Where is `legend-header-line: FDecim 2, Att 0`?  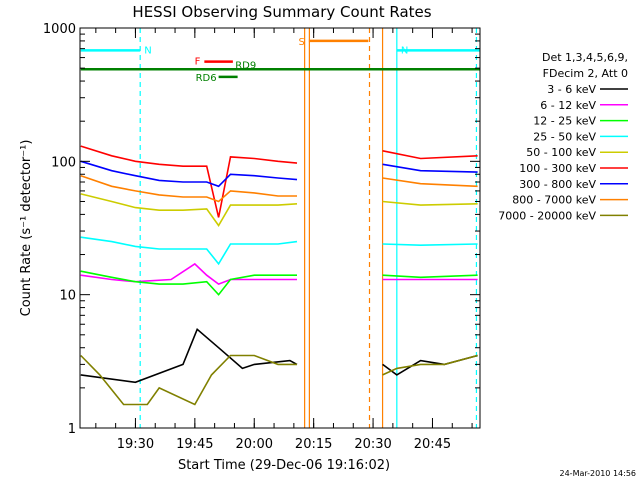
legend-header-line: FDecim 2, Att 0 is located at coordinates (585, 73).